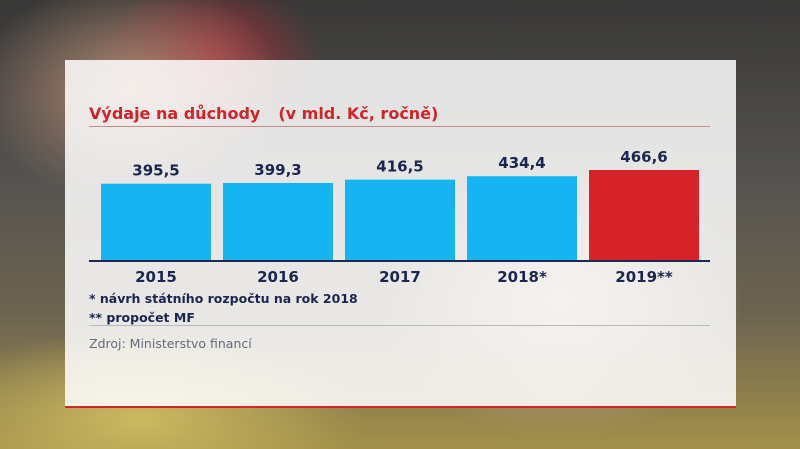 The height and width of the screenshot is (449, 800). Describe the element at coordinates (522, 277) in the screenshot. I see `category-label-3: 2018*` at that location.